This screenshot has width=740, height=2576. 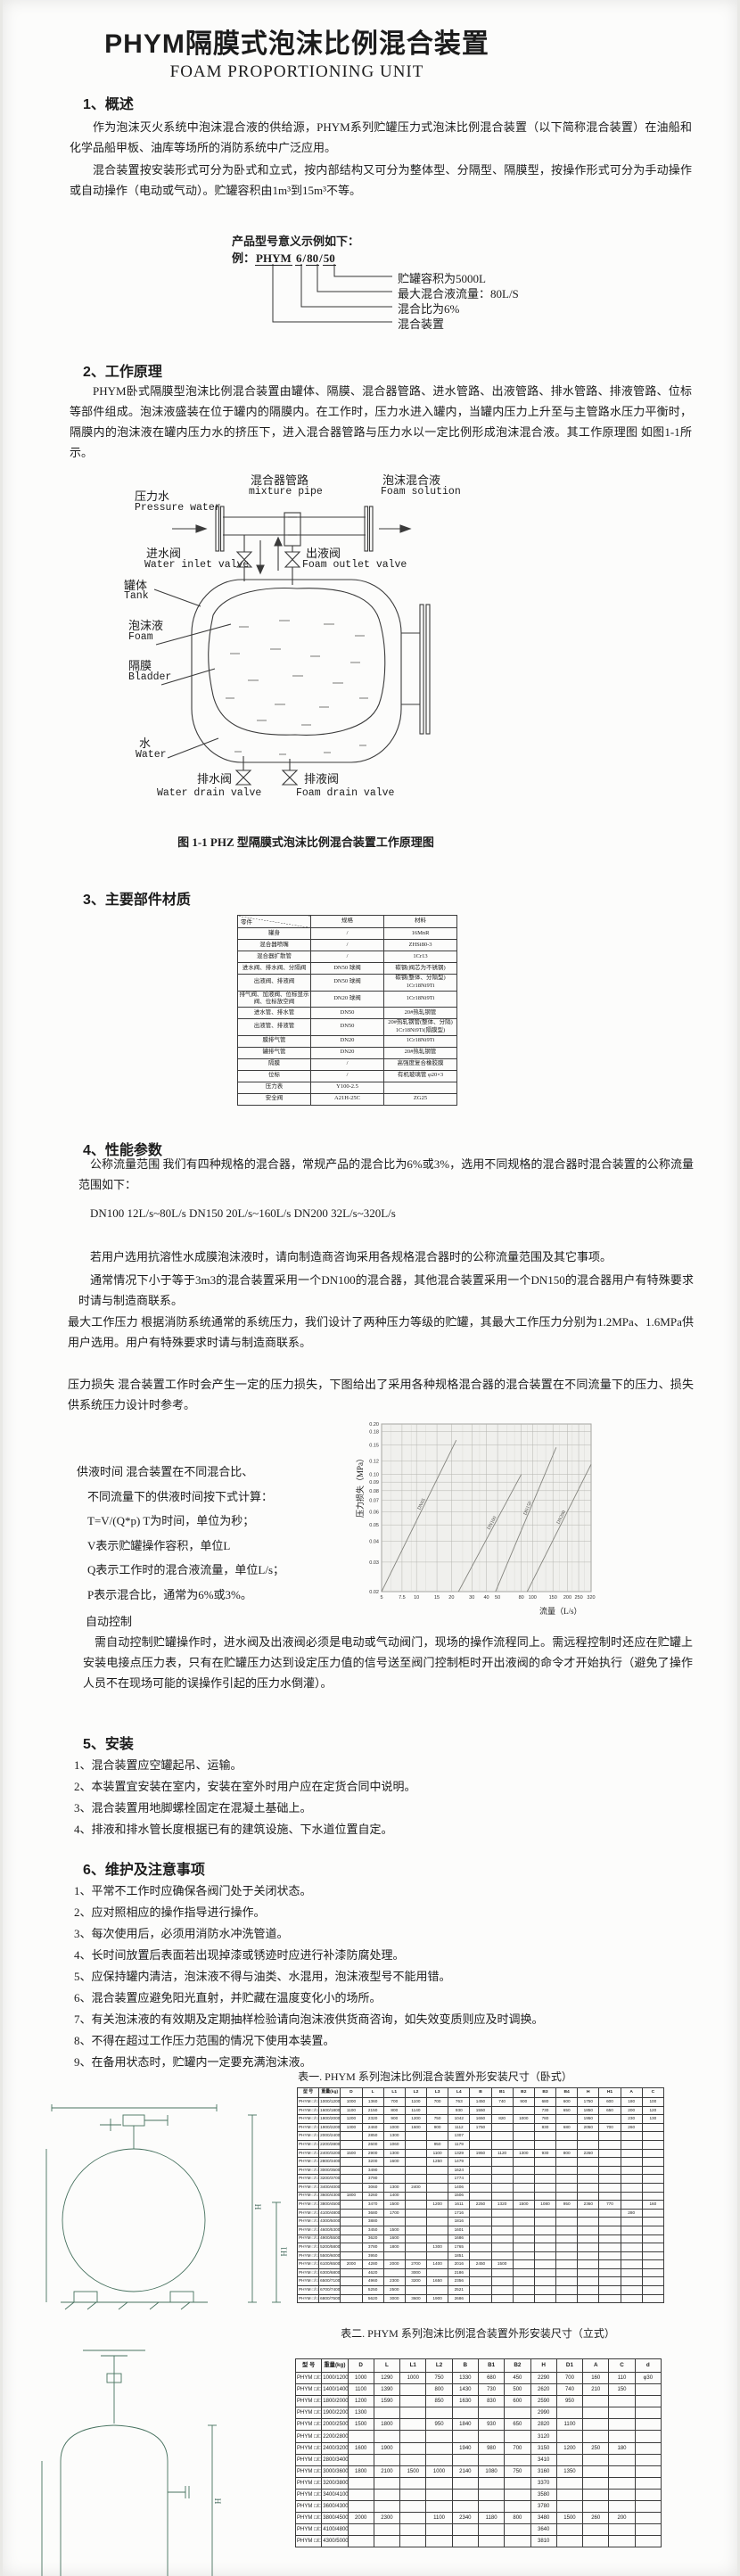 I want to click on table-row: 隔膜 / 高强度复合橡胶膜, so click(x=347, y=1064).